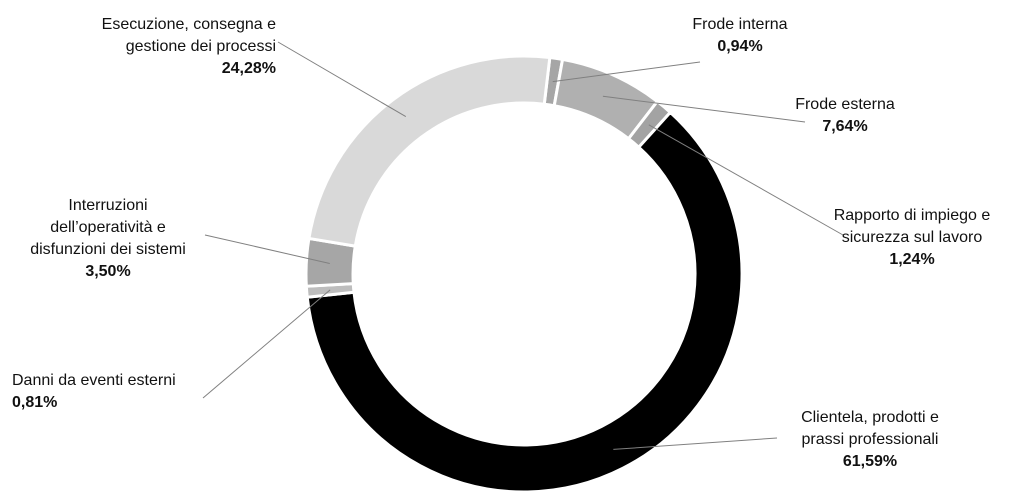 Image resolution: width=1009 pixels, height=491 pixels. I want to click on leader-line-frode-esterna, so click(704, 109).